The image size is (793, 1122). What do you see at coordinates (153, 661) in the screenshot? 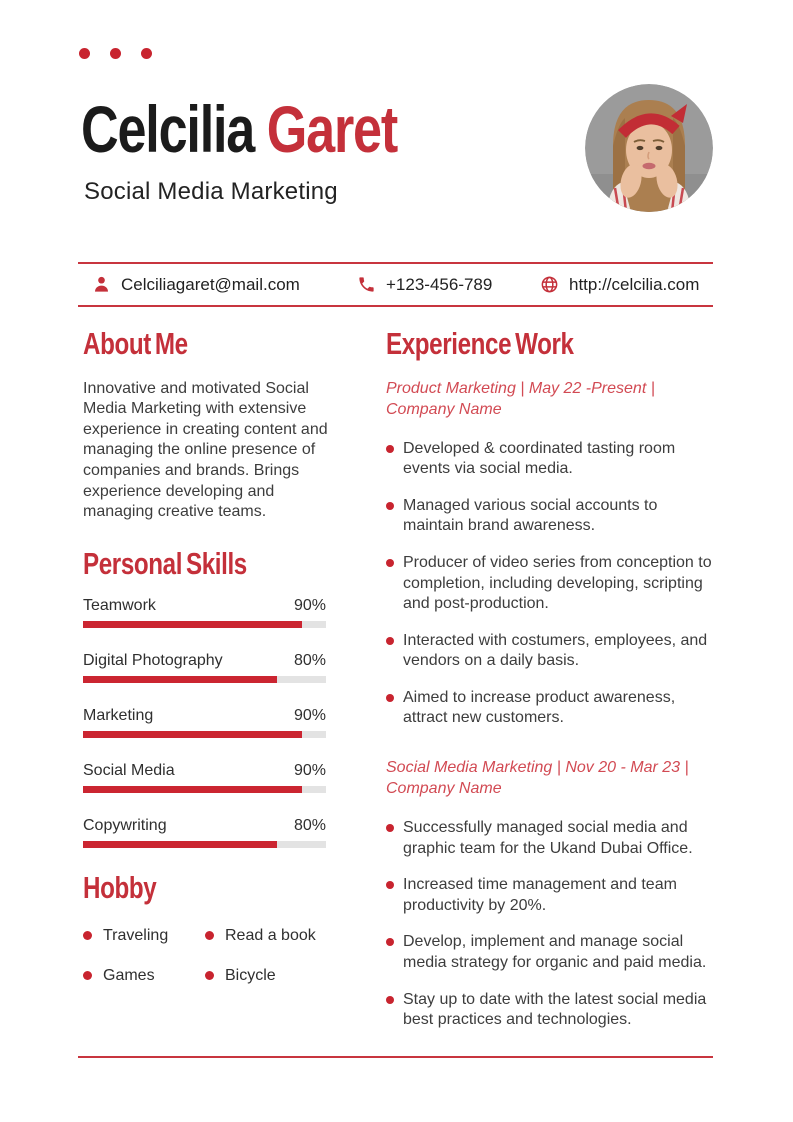
I see `skill-label: Digital Photography` at bounding box center [153, 661].